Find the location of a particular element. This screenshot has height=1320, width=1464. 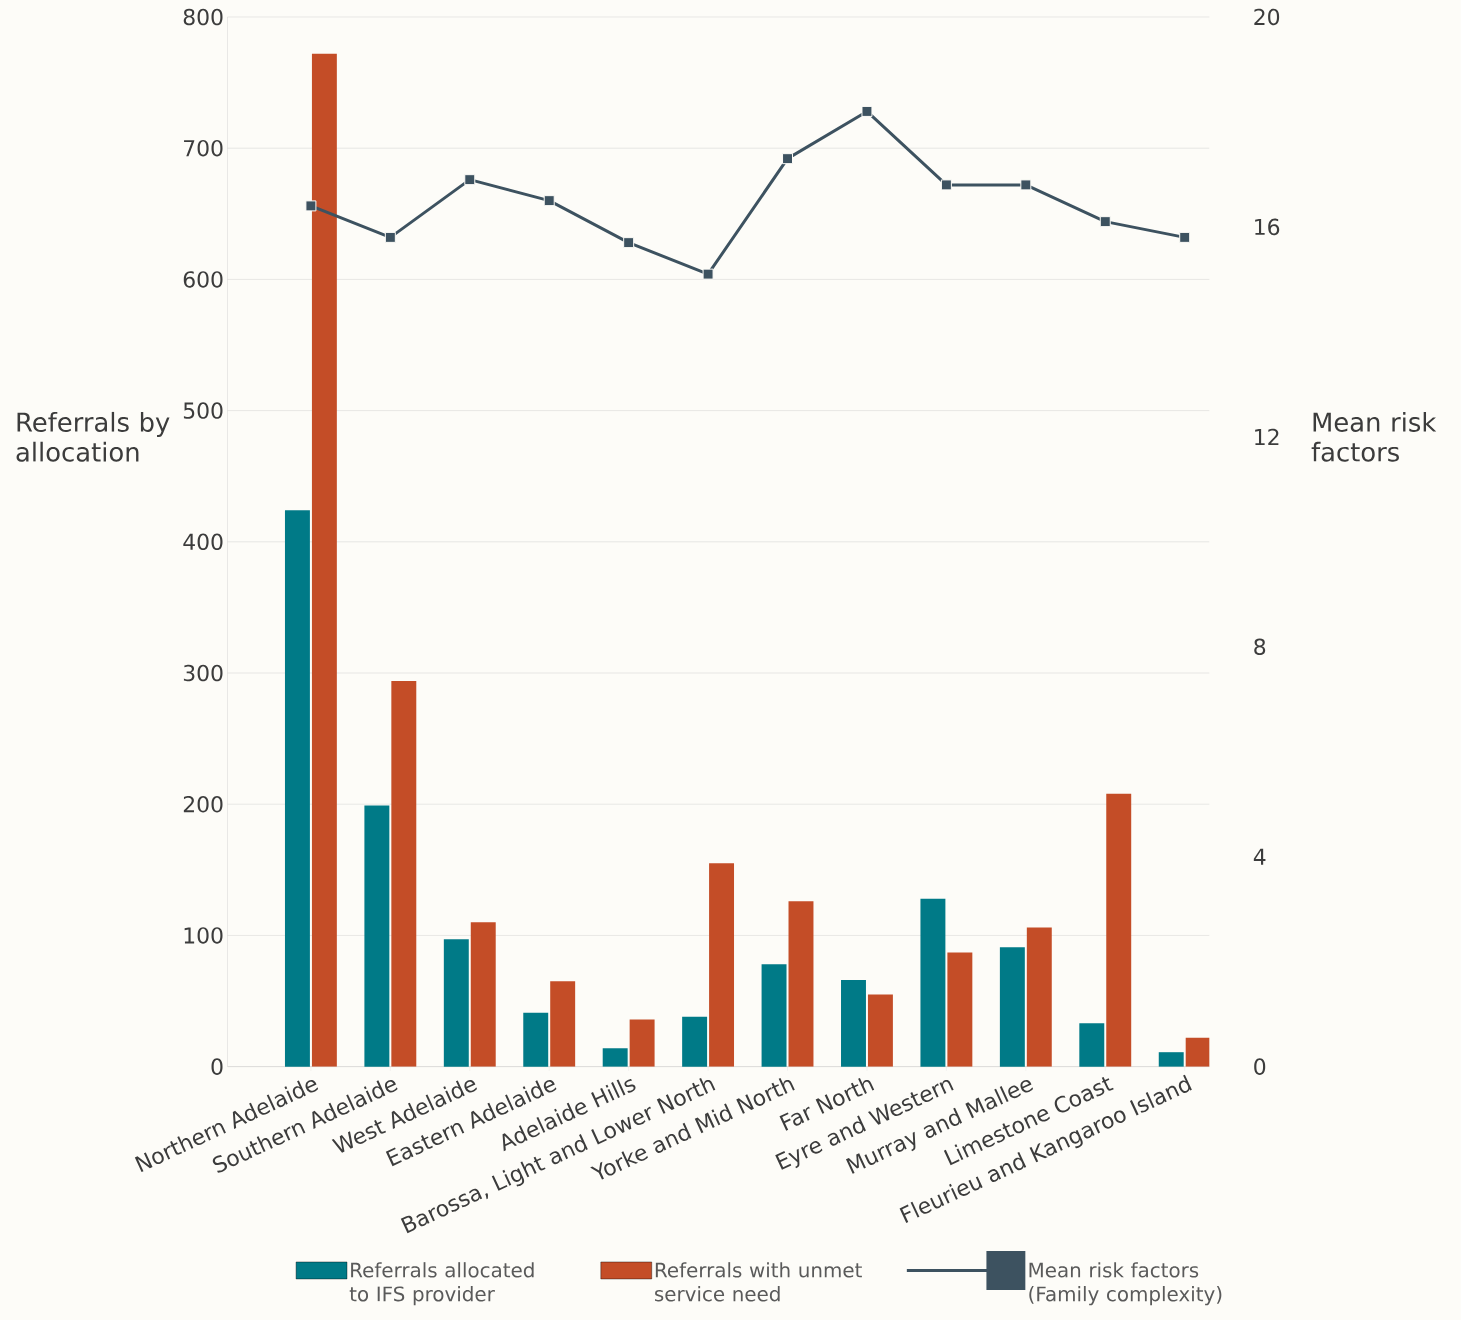

y2-tick-label: 16 is located at coordinates (1267, 227).